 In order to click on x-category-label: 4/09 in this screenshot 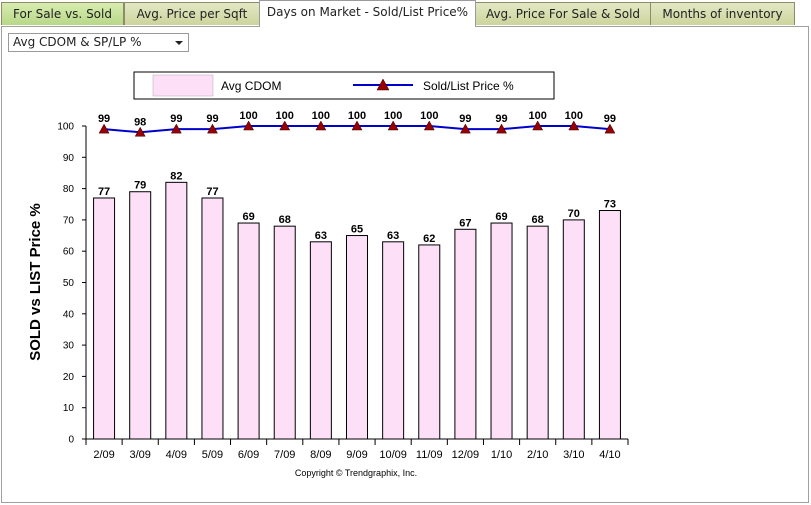, I will do `click(176, 455)`.